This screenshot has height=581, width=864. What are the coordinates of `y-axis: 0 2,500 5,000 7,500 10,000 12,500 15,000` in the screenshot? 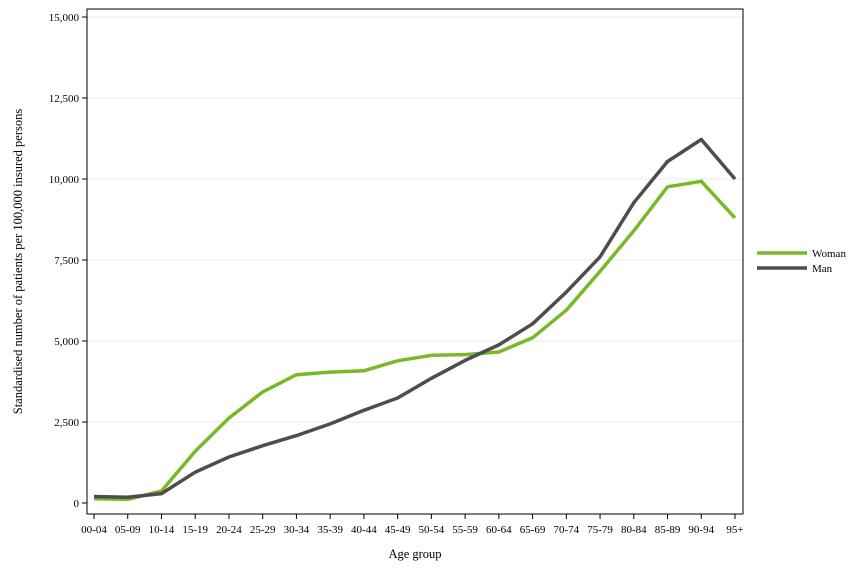 It's located at (68, 261).